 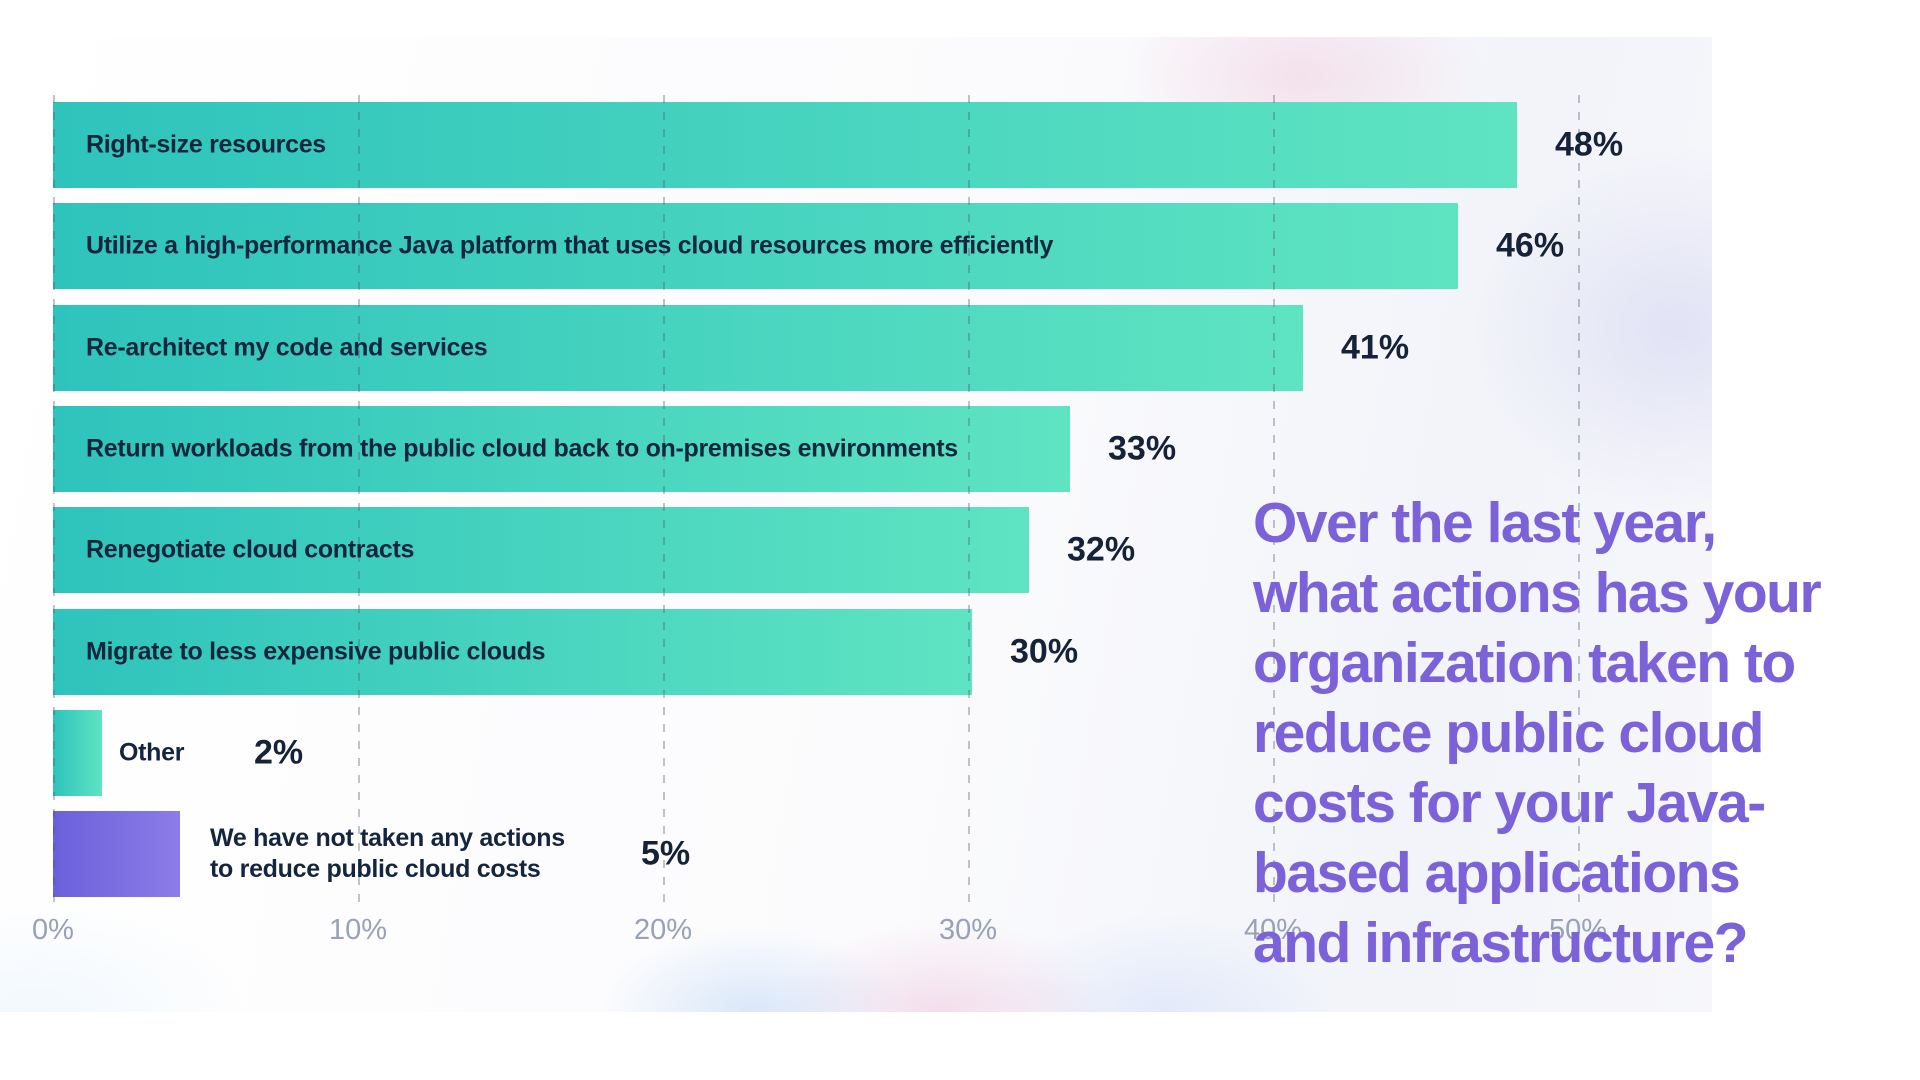 What do you see at coordinates (279, 752) in the screenshot?
I see `value-label: 2%` at bounding box center [279, 752].